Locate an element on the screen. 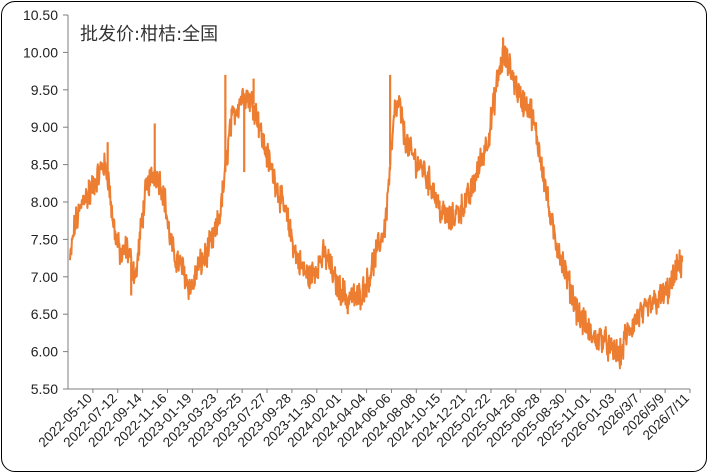 Image resolution: width=710 pixels, height=475 pixels. y-tick-label: 7.00 is located at coordinates (44, 277).